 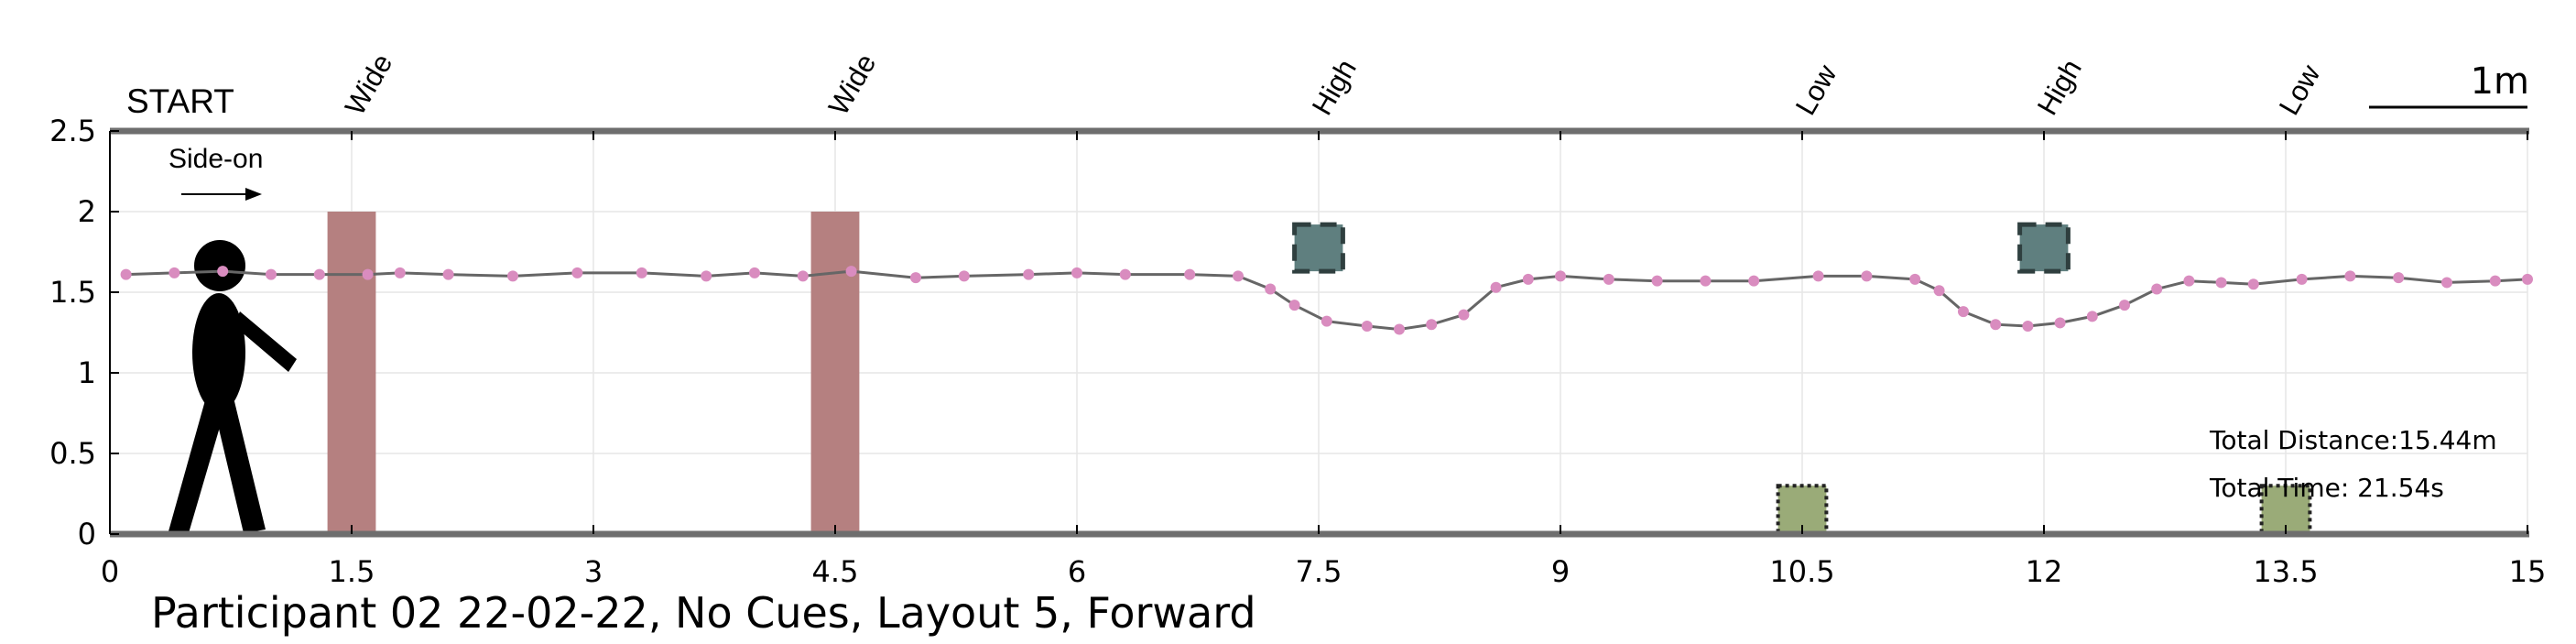 I want to click on y-tick-label-2: 1, so click(x=87, y=373).